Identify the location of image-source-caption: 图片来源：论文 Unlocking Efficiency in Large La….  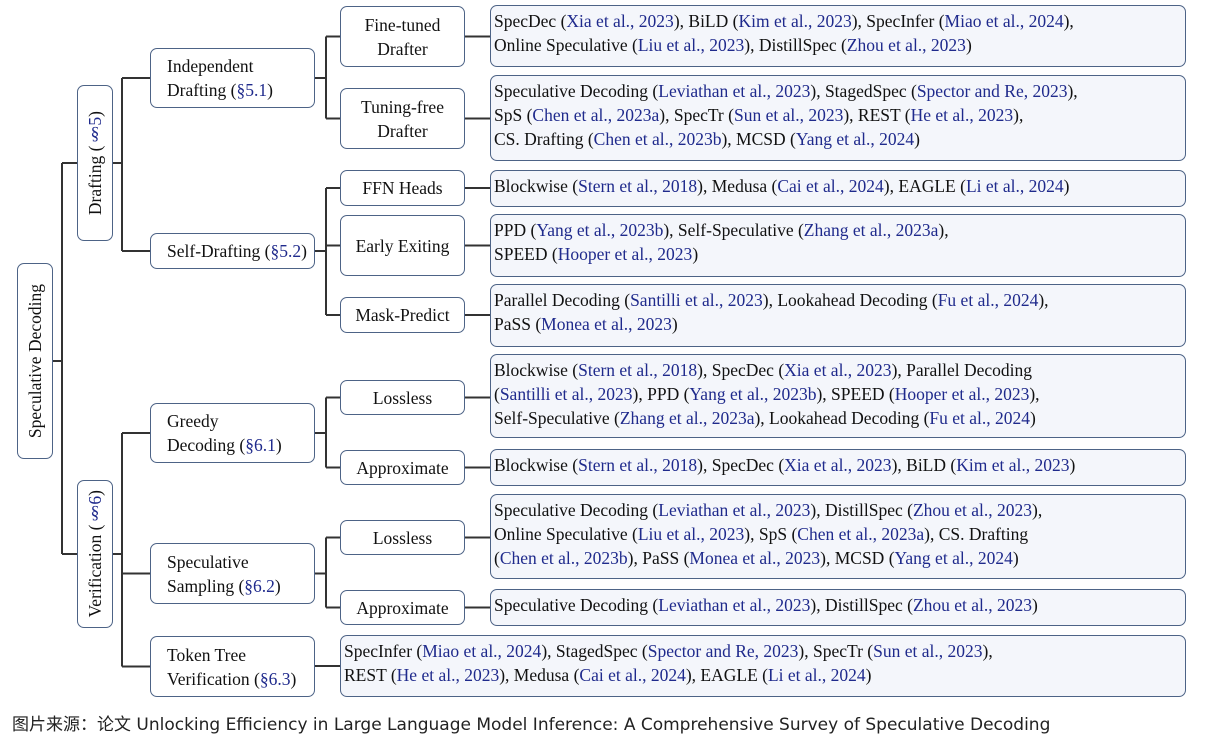
(531, 725).